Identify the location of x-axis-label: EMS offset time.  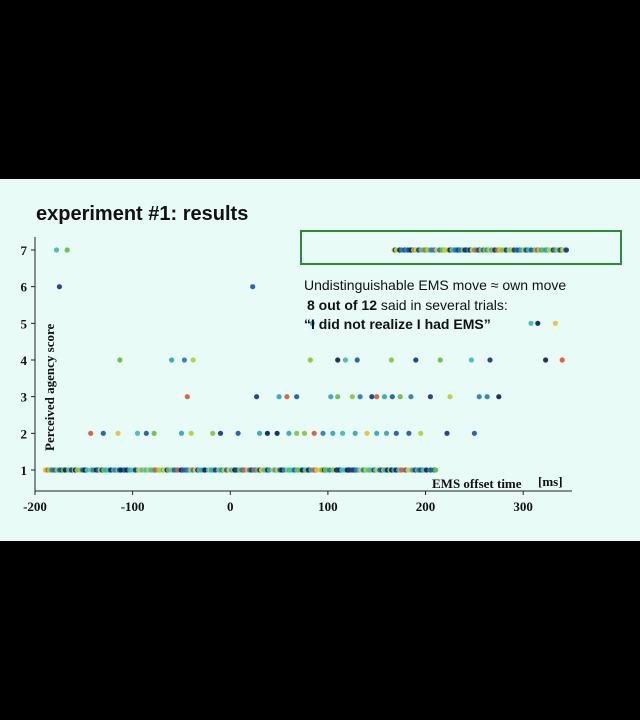
(477, 483).